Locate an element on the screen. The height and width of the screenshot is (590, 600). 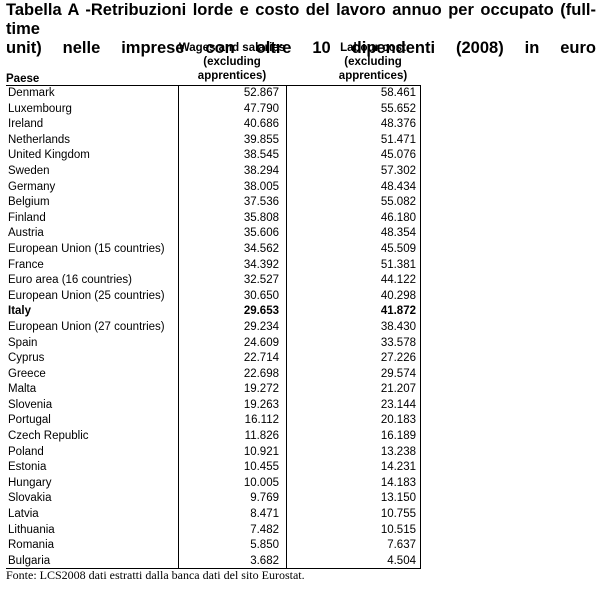
country-cell: Luxembourg is located at coordinates (40, 108).